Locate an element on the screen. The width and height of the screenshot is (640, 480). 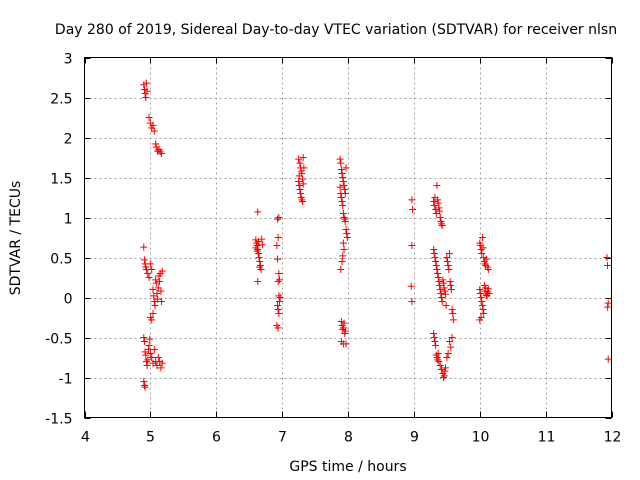
x-tick-label: 11 is located at coordinates (547, 438).